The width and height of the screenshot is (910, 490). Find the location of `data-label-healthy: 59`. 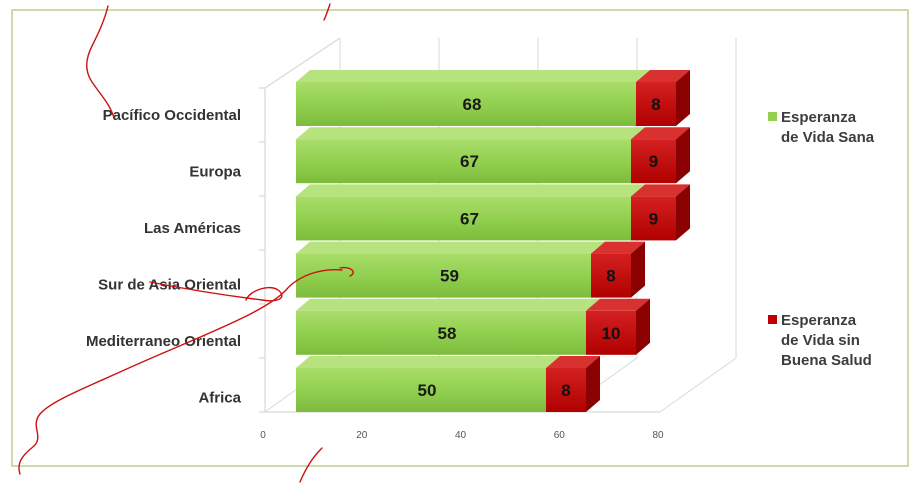

data-label-healthy: 59 is located at coordinates (449, 276).